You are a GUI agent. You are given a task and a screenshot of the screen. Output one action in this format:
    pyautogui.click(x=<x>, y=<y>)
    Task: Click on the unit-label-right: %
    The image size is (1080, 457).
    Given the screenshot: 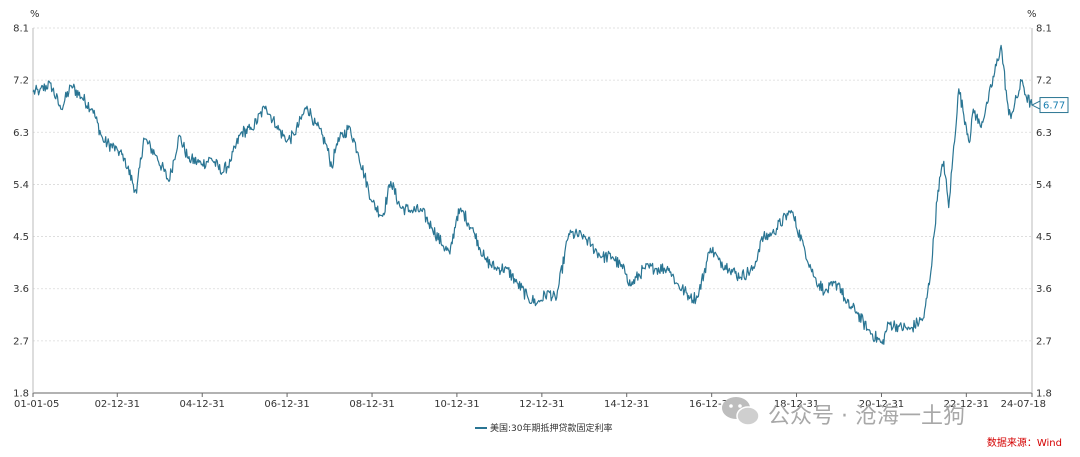 What is the action you would take?
    pyautogui.click(x=1032, y=14)
    